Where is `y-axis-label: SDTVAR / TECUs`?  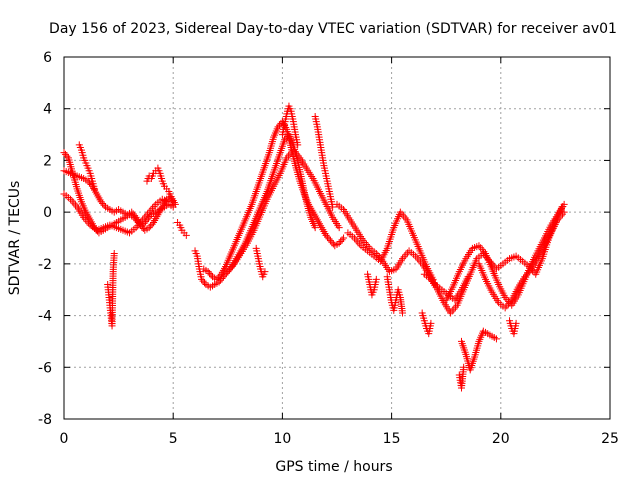 y-axis-label: SDTVAR / TECUs is located at coordinates (15, 238).